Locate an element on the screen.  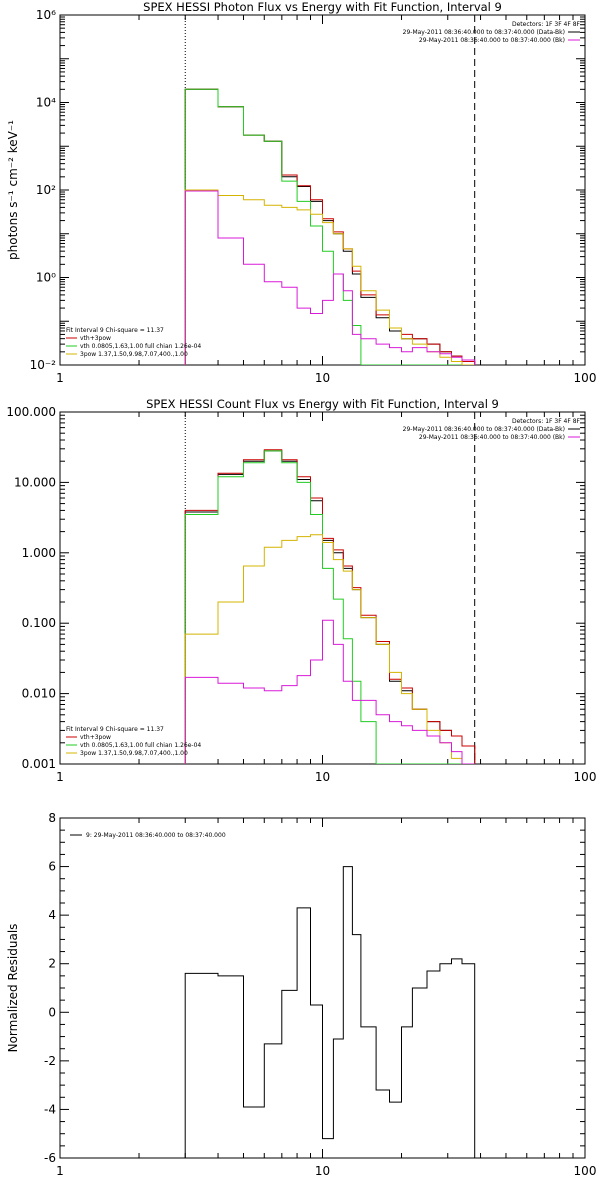
y-tick-label: 0.010 is located at coordinates (39, 694).